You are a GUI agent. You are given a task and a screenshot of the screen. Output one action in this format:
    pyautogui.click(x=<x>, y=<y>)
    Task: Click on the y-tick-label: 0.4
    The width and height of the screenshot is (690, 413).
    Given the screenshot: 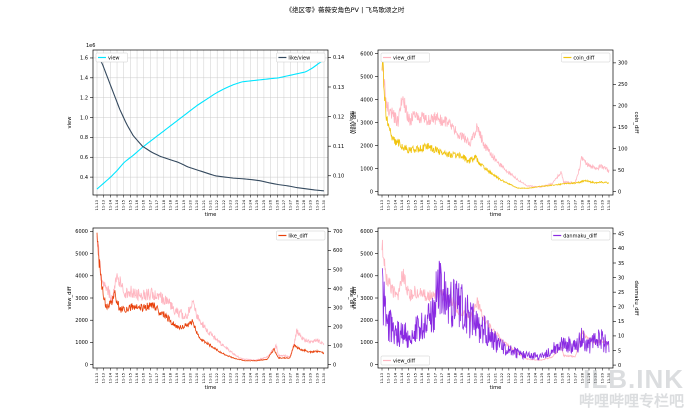 What is the action you would take?
    pyautogui.click(x=84, y=178)
    